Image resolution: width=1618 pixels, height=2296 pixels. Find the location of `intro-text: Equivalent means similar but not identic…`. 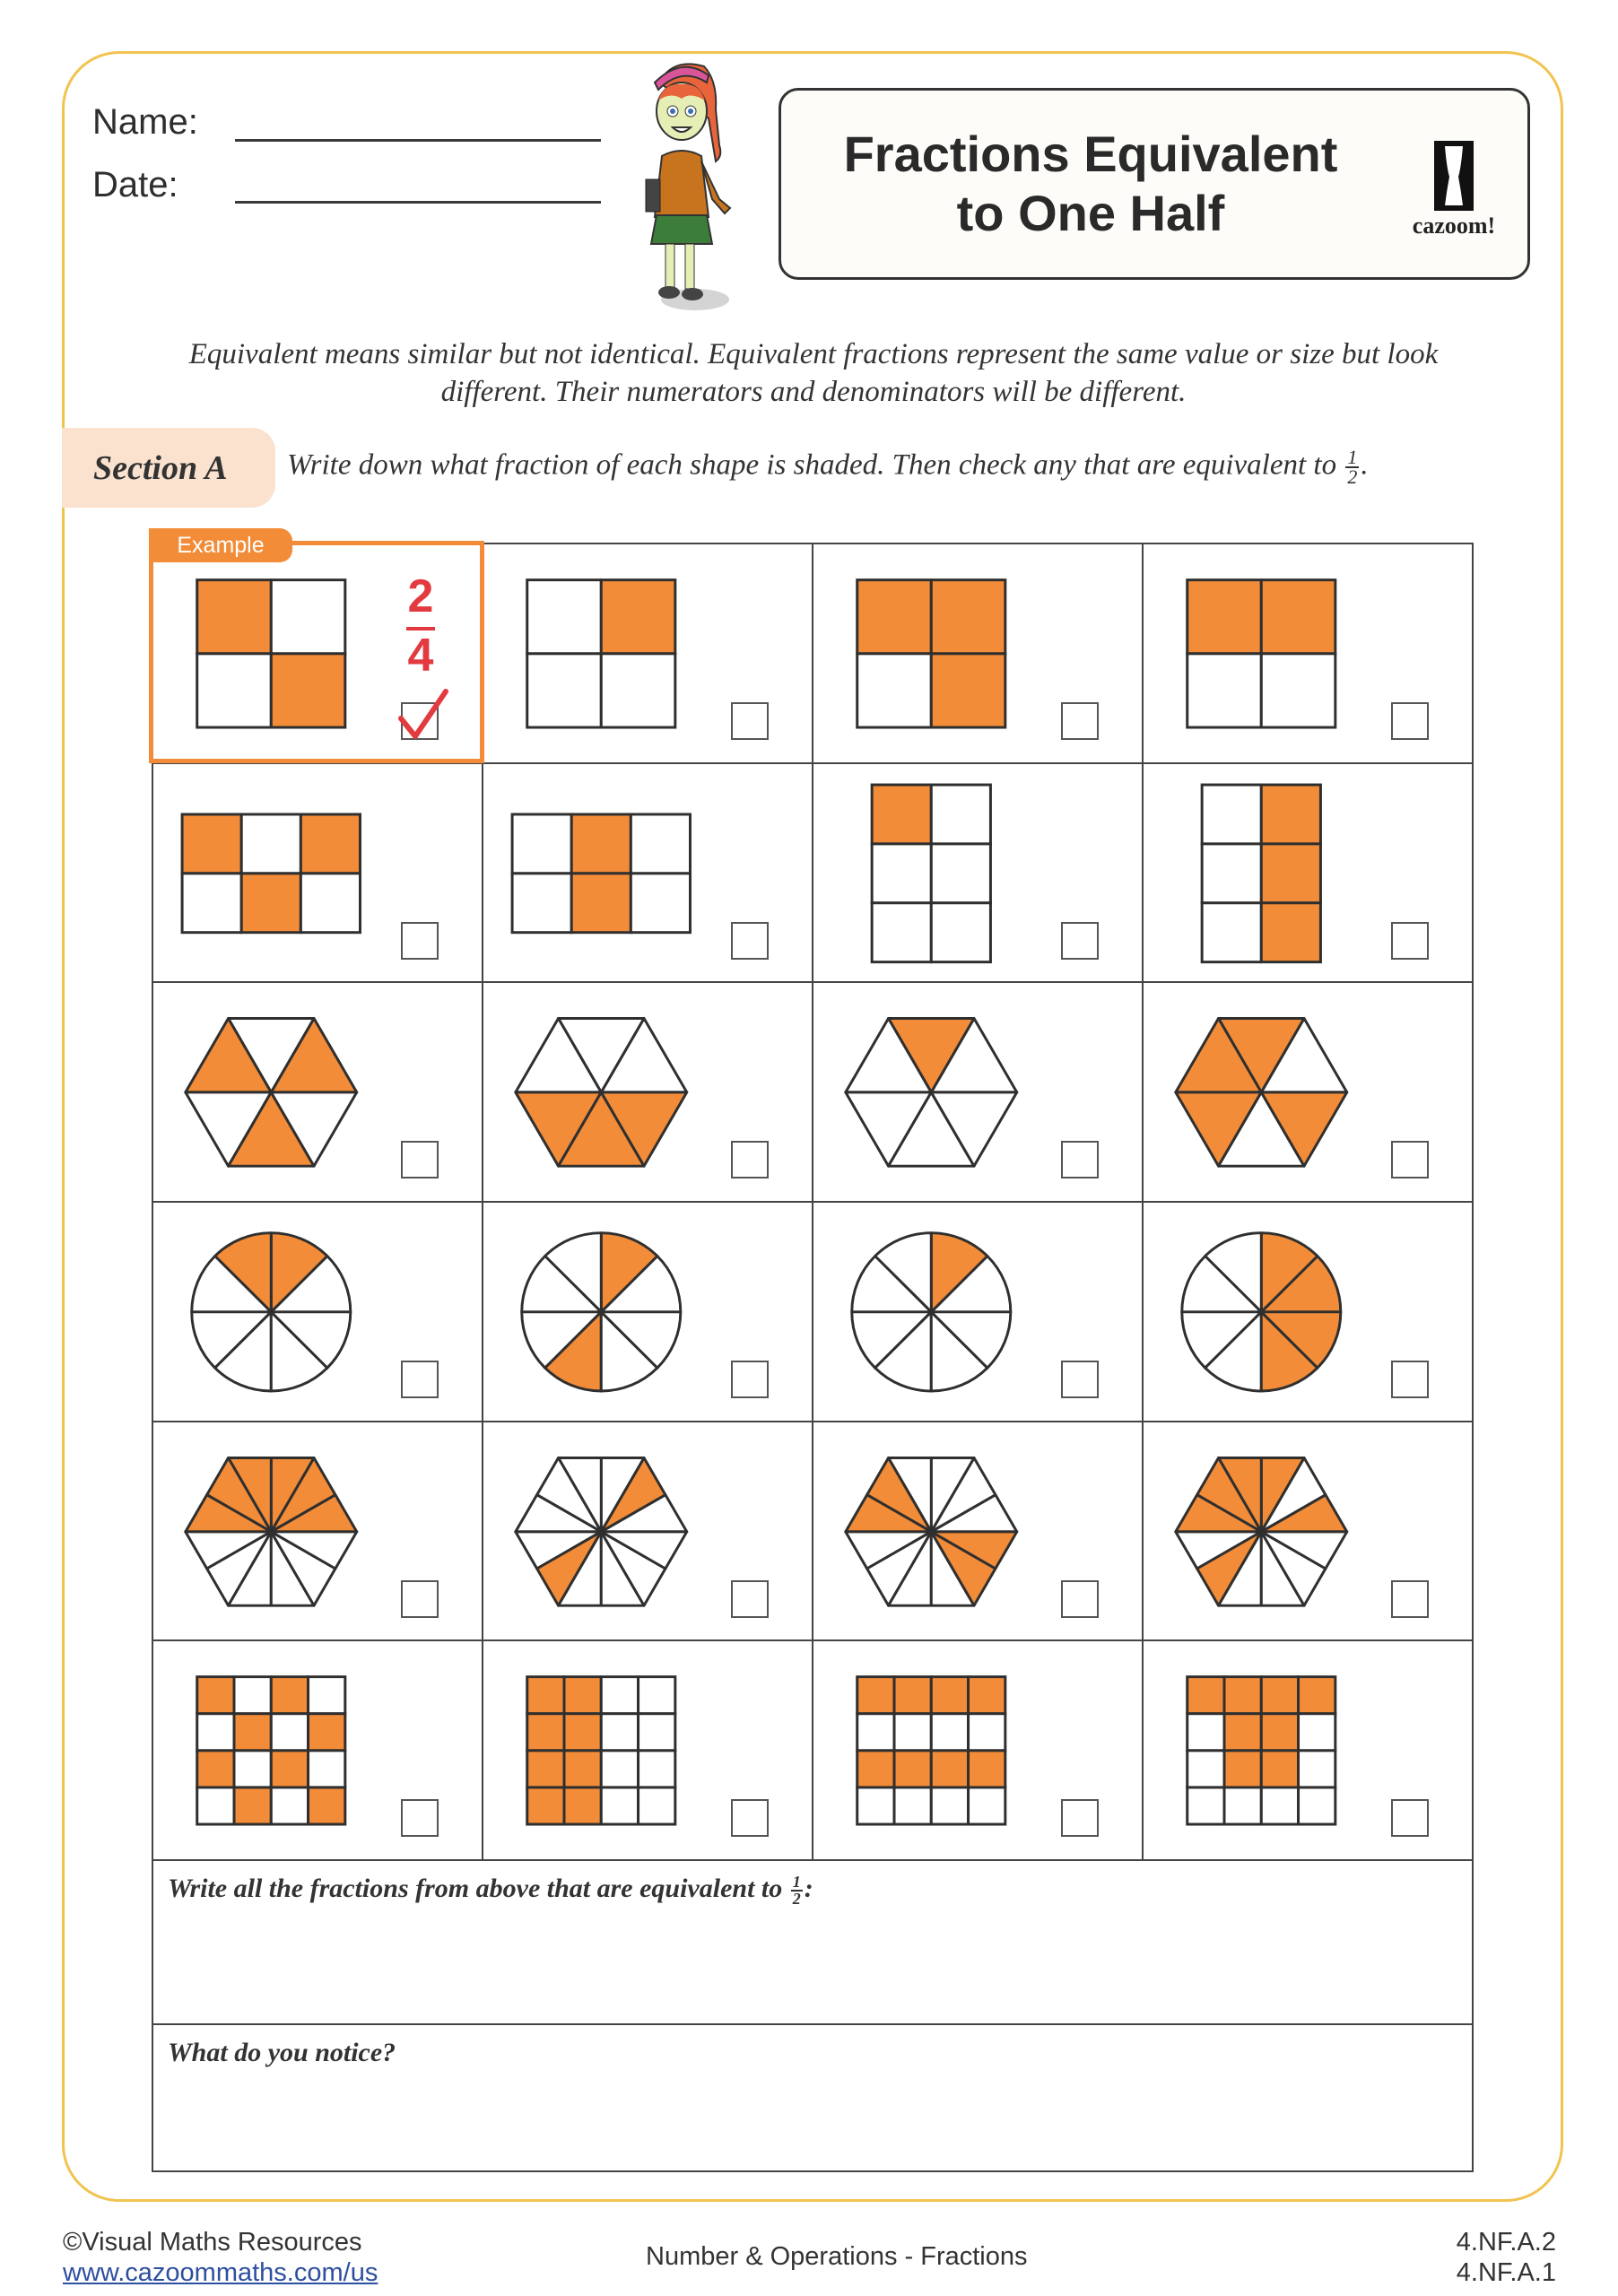

intro-text: Equivalent means similar but not identic… is located at coordinates (813, 373).